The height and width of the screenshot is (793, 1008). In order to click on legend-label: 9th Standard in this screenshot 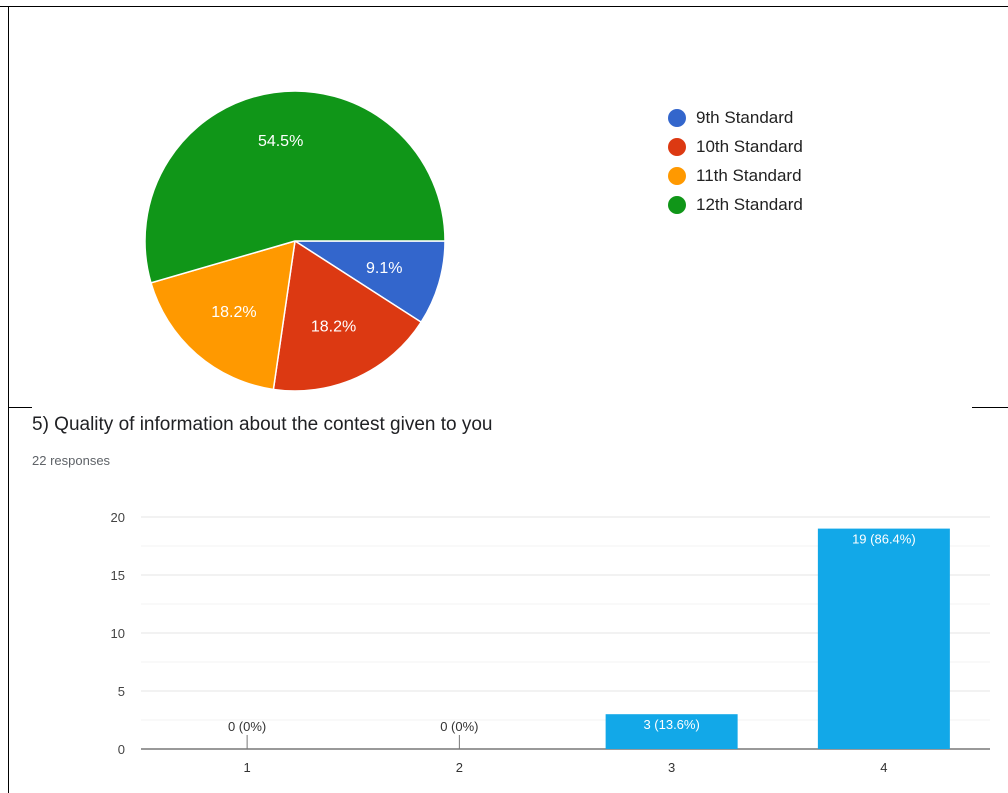, I will do `click(745, 117)`.